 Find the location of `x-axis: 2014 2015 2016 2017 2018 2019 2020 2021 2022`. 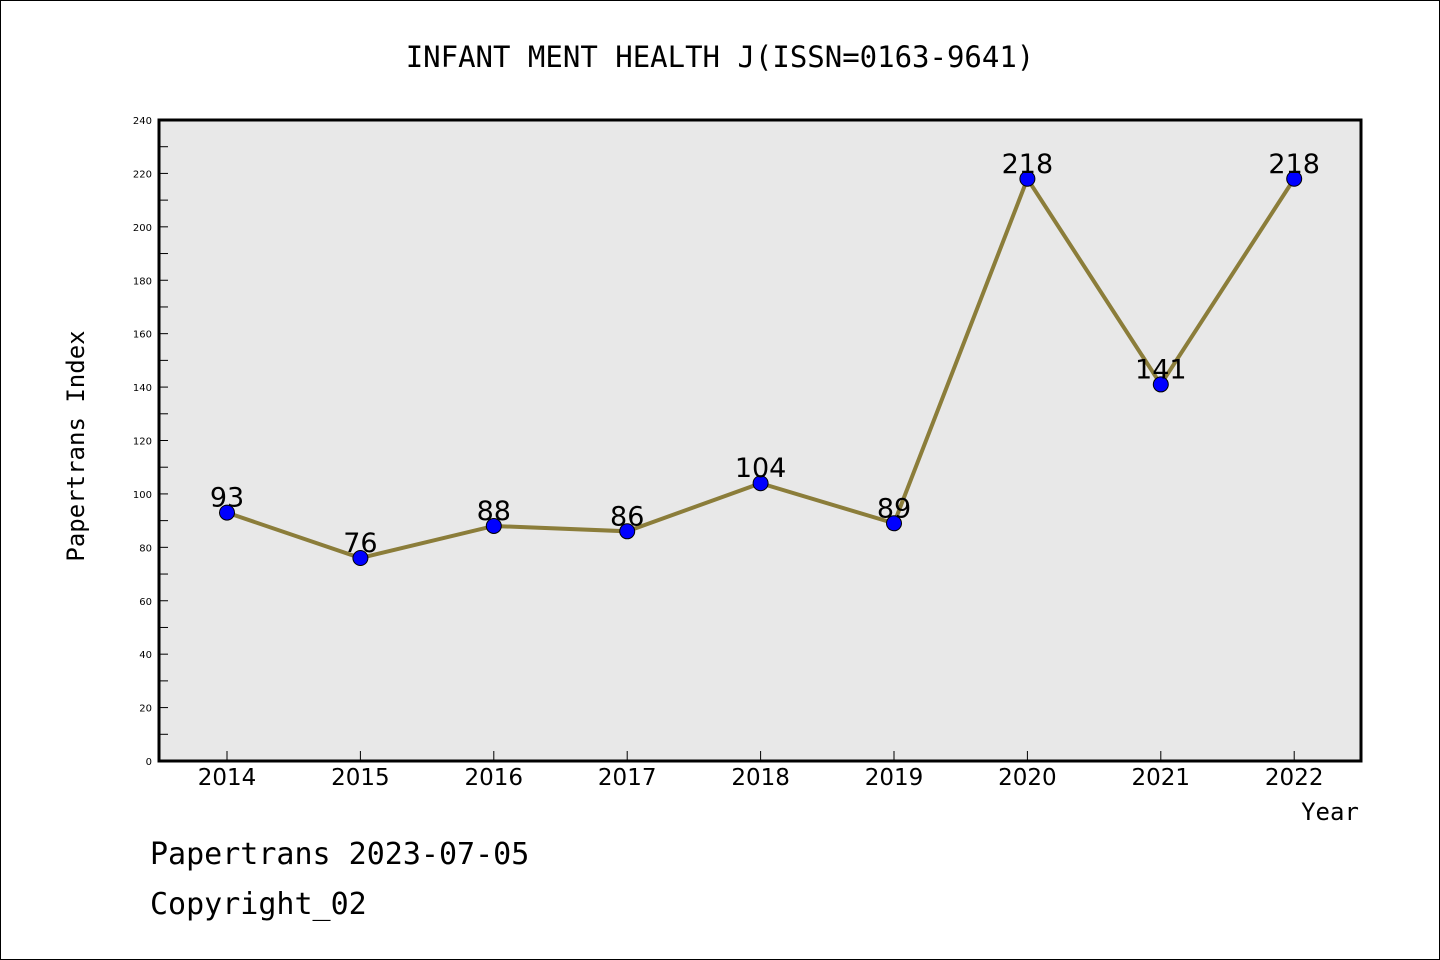

x-axis: 2014 2015 2016 2017 2018 2019 2020 2021 2022 is located at coordinates (761, 771).